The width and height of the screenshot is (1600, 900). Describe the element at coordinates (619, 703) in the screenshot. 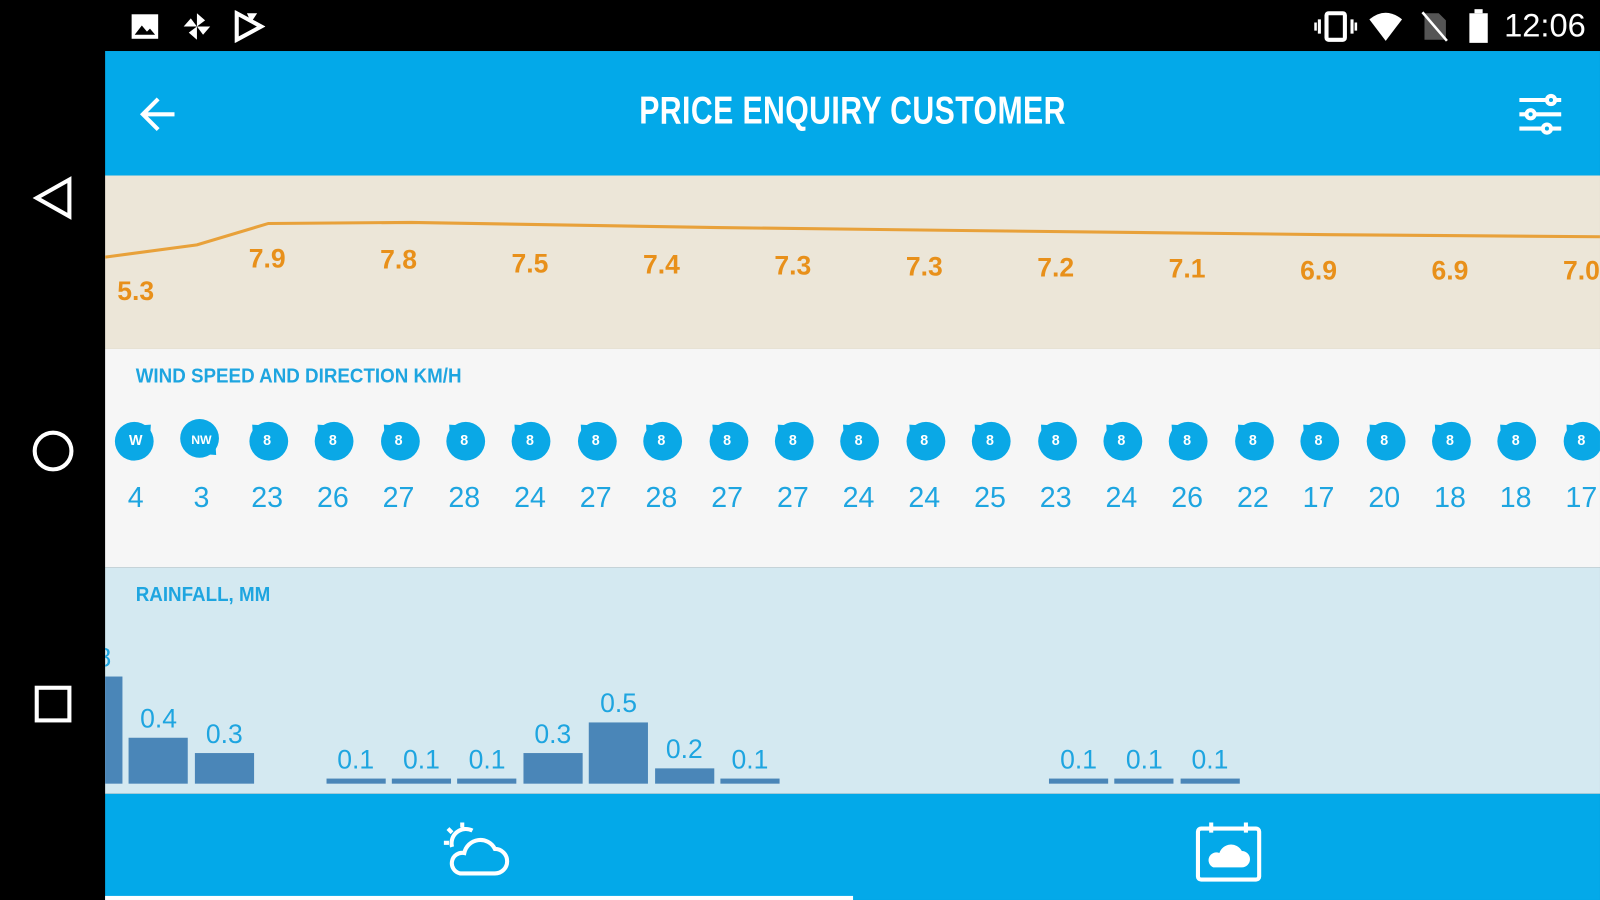

I see `rainfall-value-label: 0.5` at that location.